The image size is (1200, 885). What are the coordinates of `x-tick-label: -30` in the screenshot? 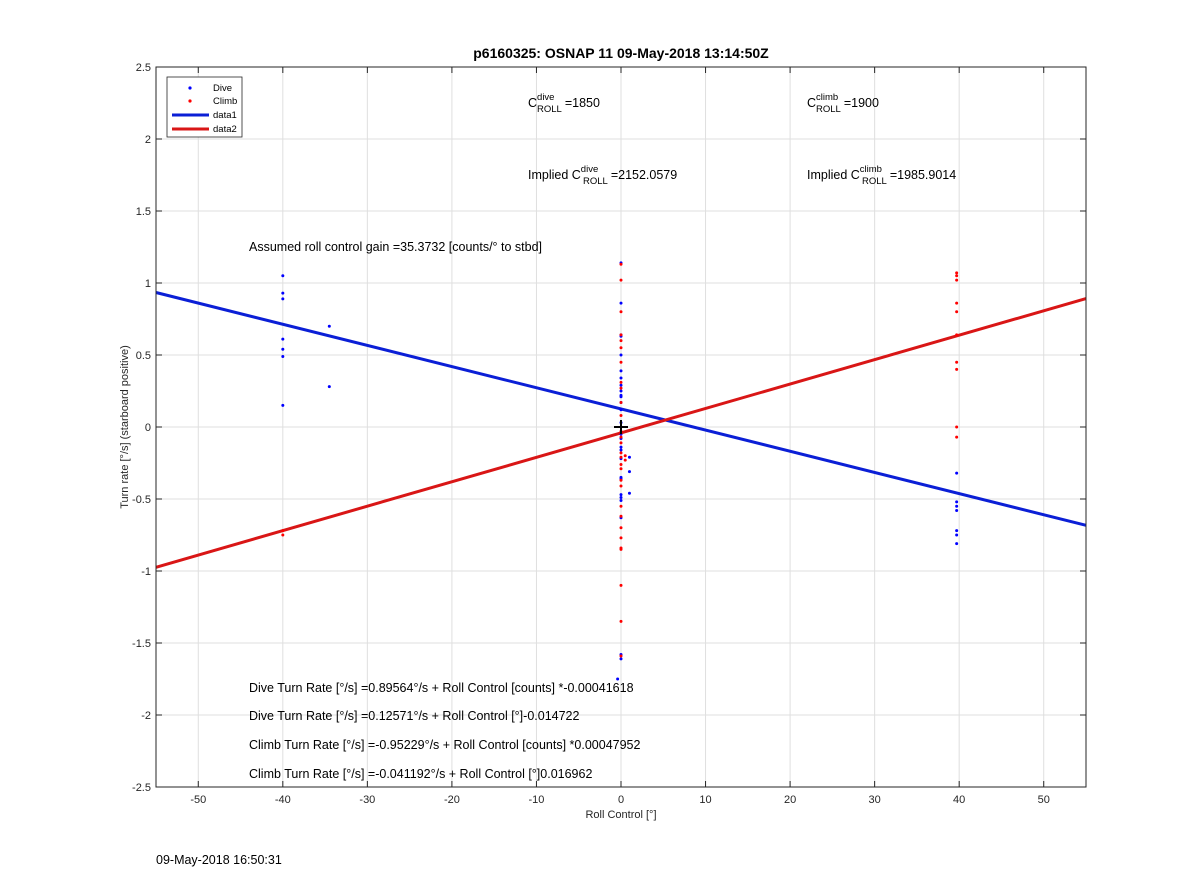 It's located at (367, 800).